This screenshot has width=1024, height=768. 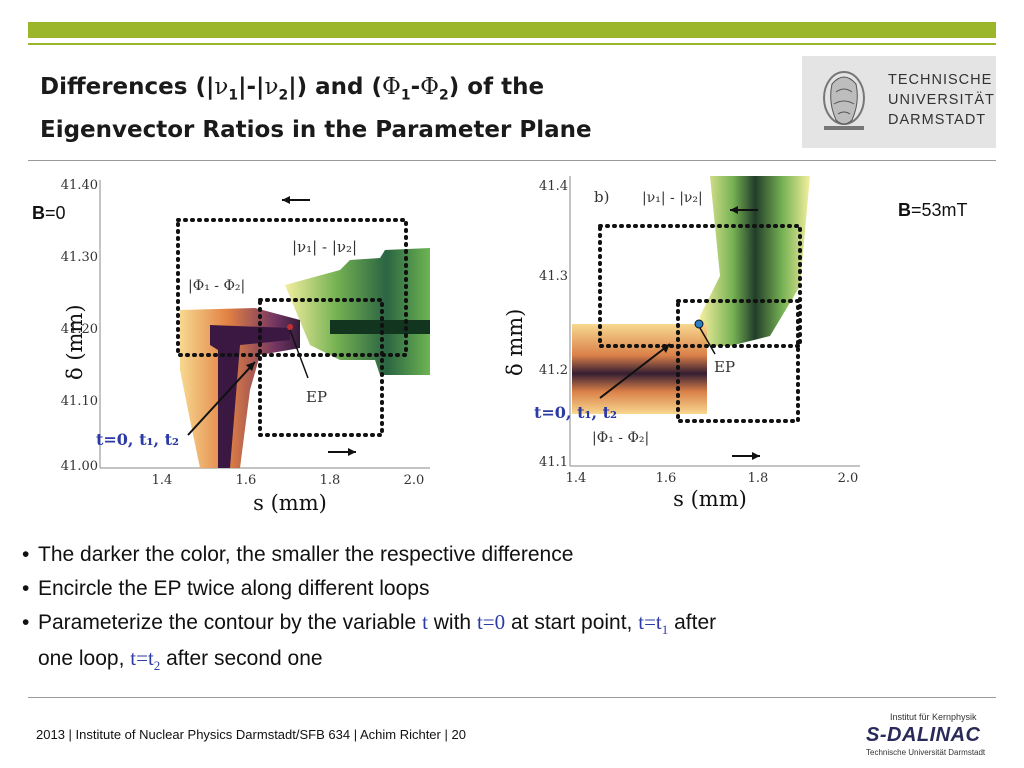 I want to click on title-part: ) of the, so click(x=496, y=87).